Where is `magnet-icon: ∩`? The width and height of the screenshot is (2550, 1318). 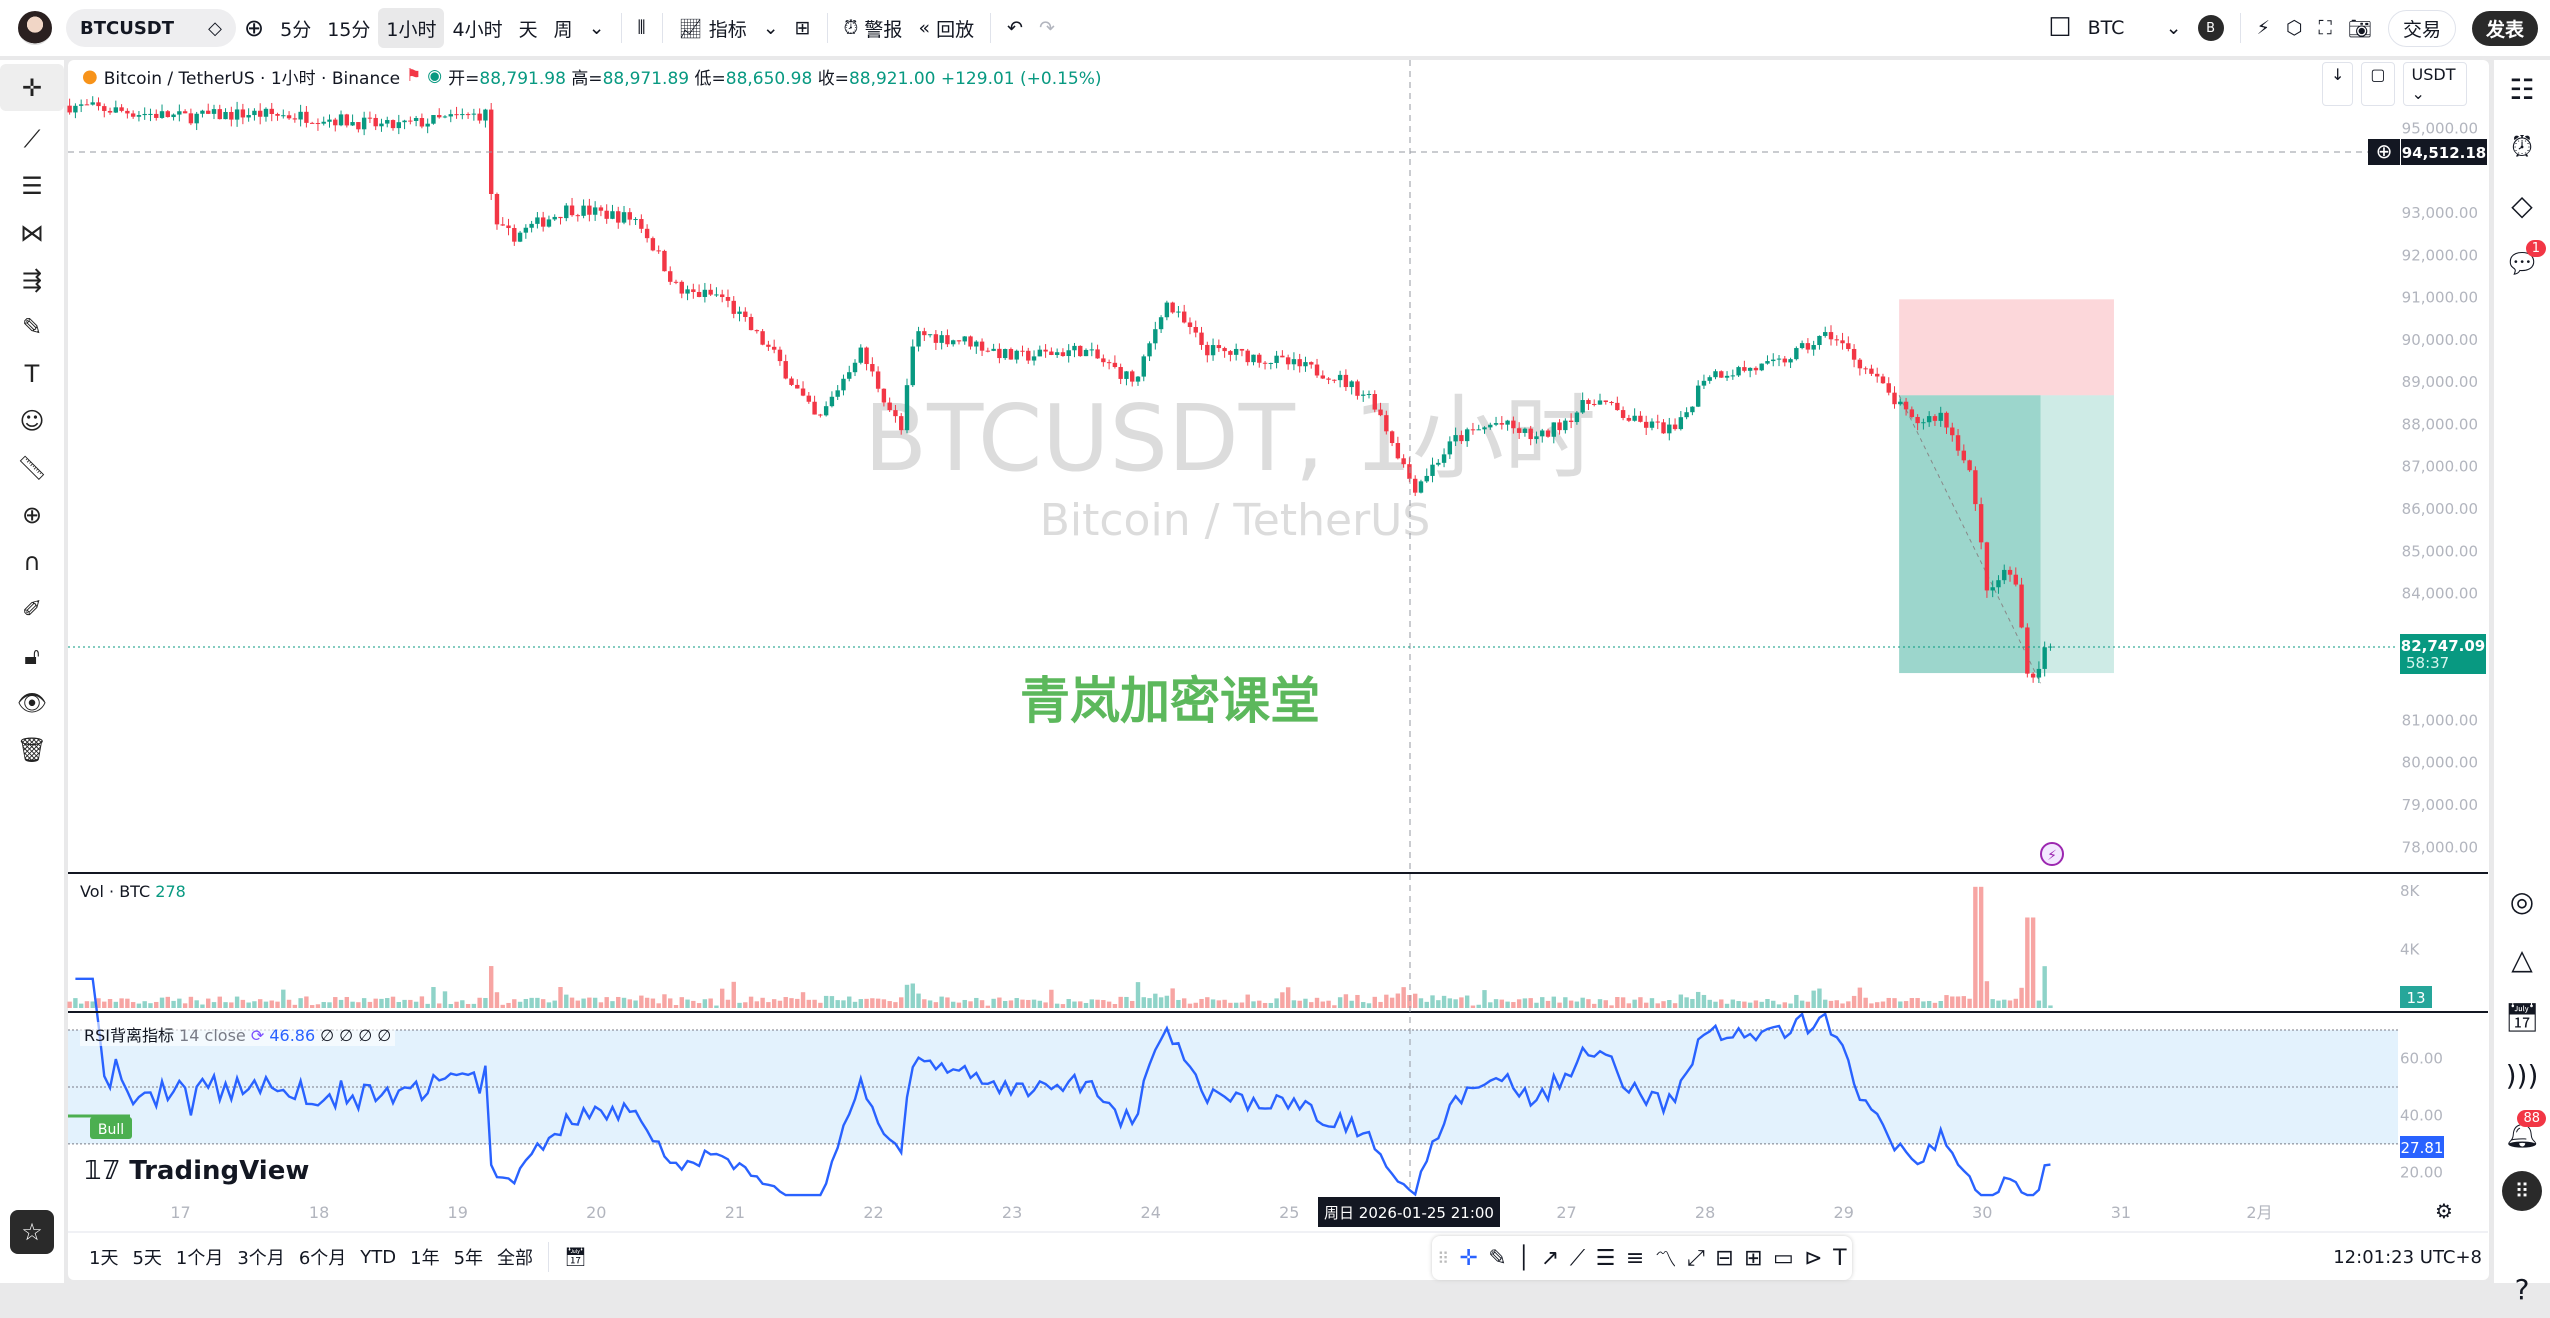
magnet-icon: ∩ is located at coordinates (32, 561).